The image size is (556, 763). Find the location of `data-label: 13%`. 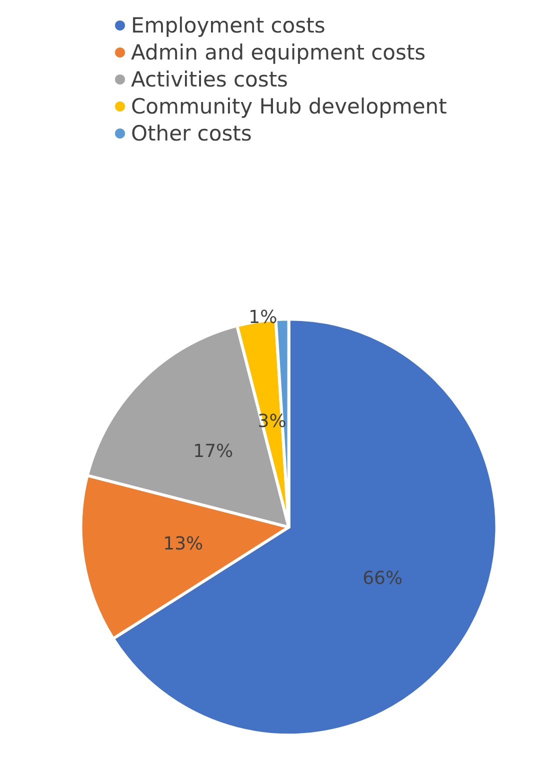

data-label: 13% is located at coordinates (183, 543).